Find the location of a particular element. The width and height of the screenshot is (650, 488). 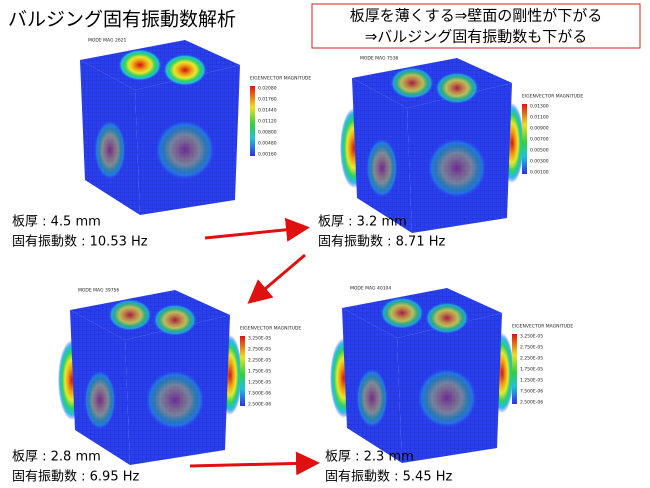

frequency-label: 固有振動数 : 6.95 Hz is located at coordinates (75, 477).